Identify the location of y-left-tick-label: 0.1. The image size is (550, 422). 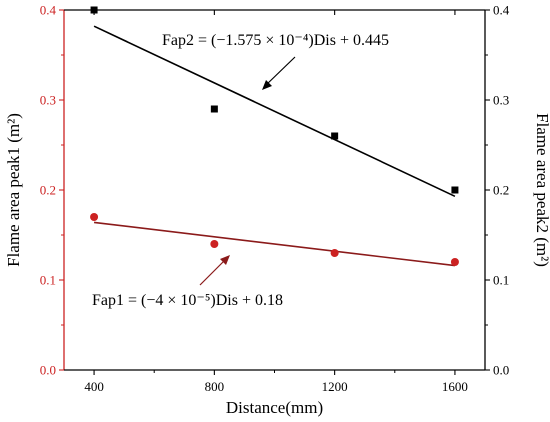
(48, 280).